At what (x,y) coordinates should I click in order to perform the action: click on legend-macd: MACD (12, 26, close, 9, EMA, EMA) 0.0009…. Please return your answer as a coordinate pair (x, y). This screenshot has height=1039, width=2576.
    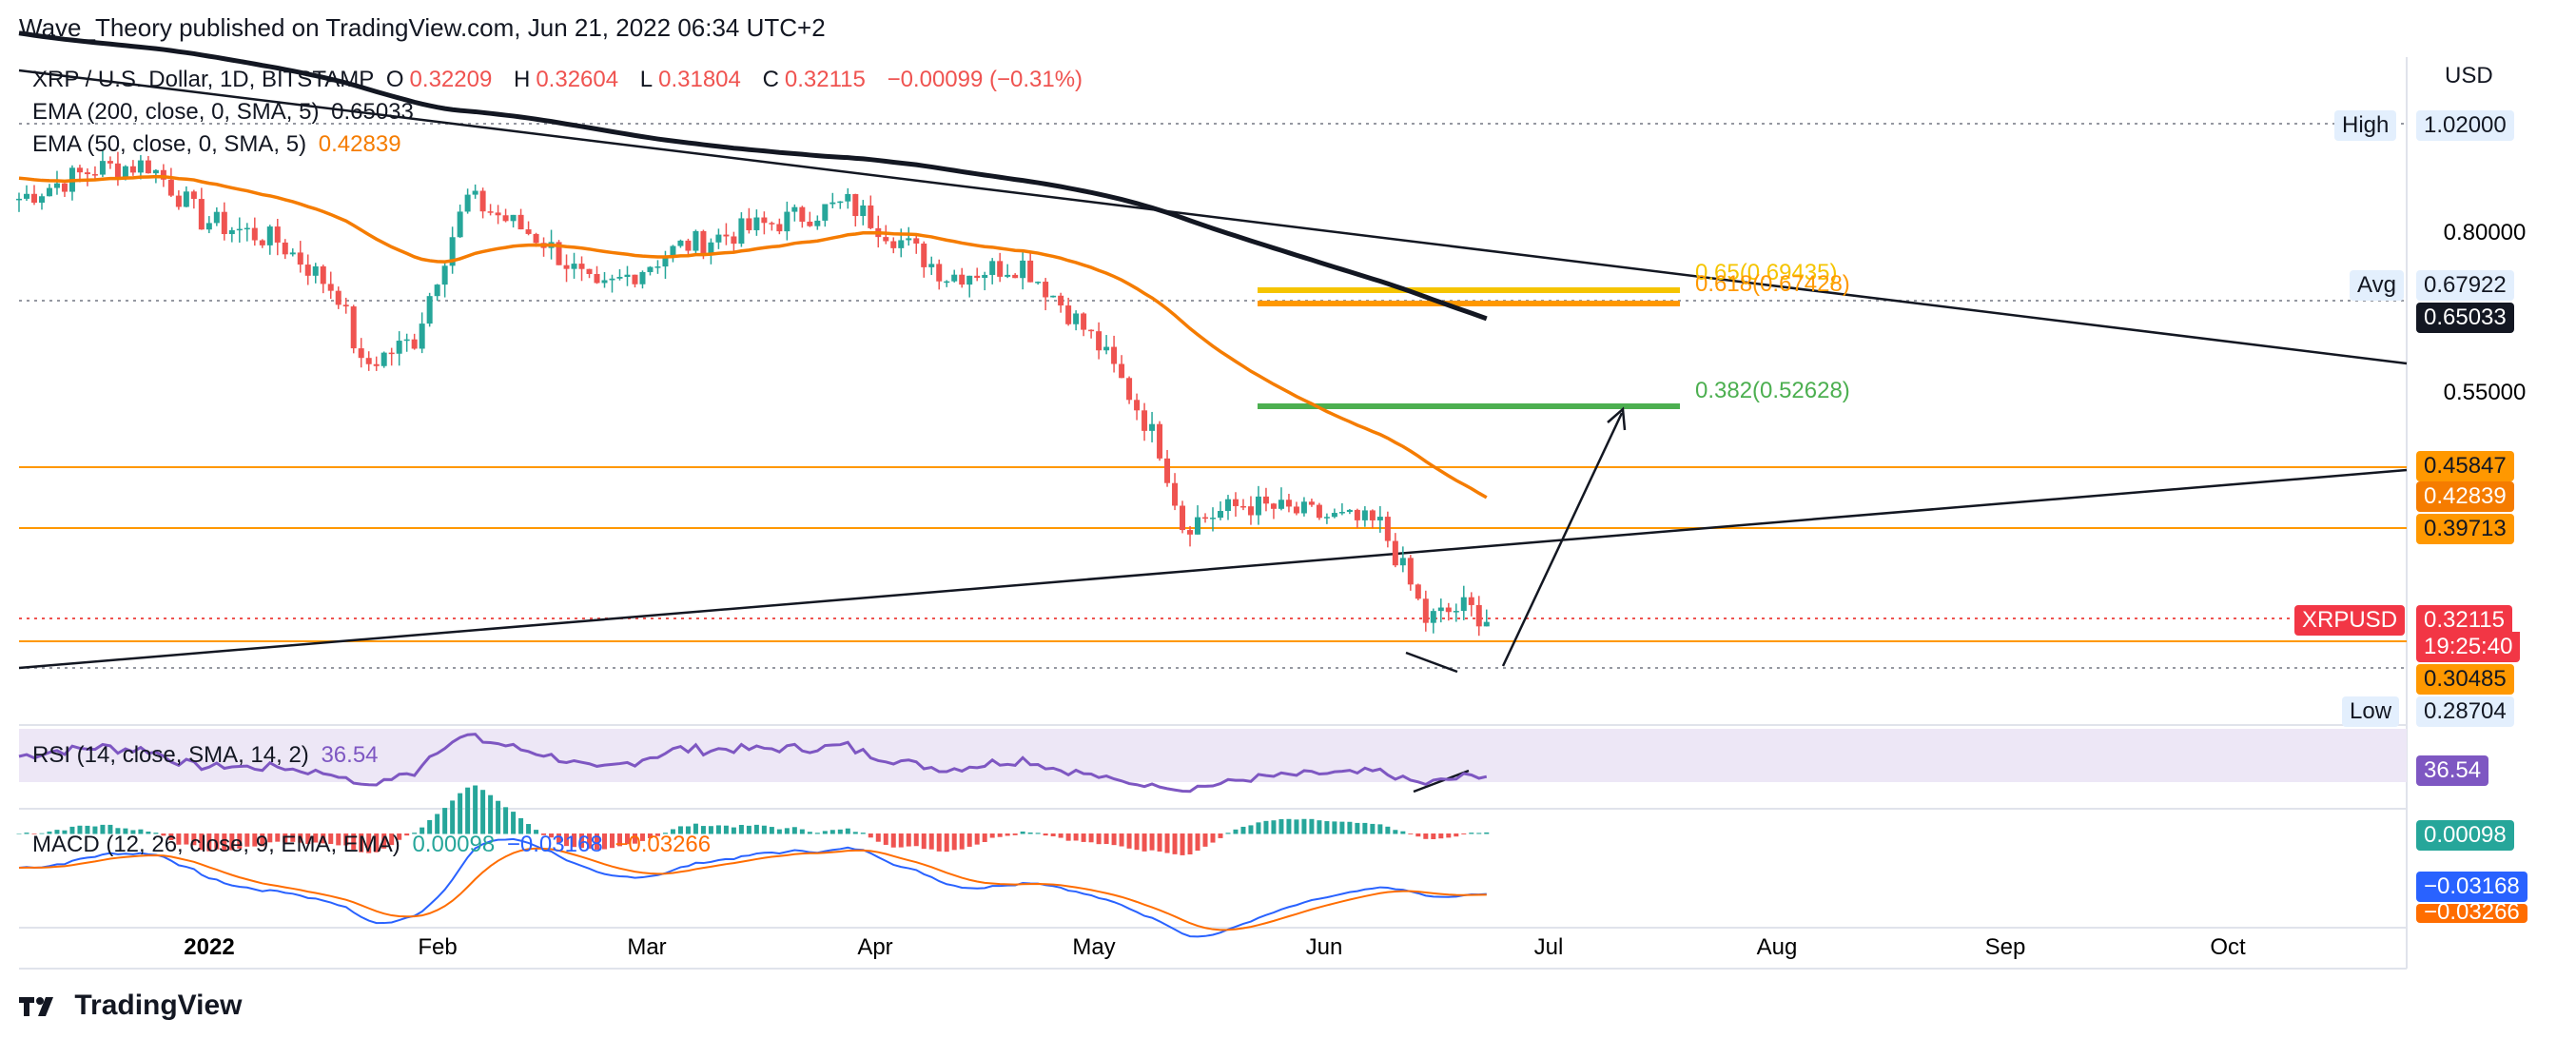
    Looking at the image, I should click on (374, 845).